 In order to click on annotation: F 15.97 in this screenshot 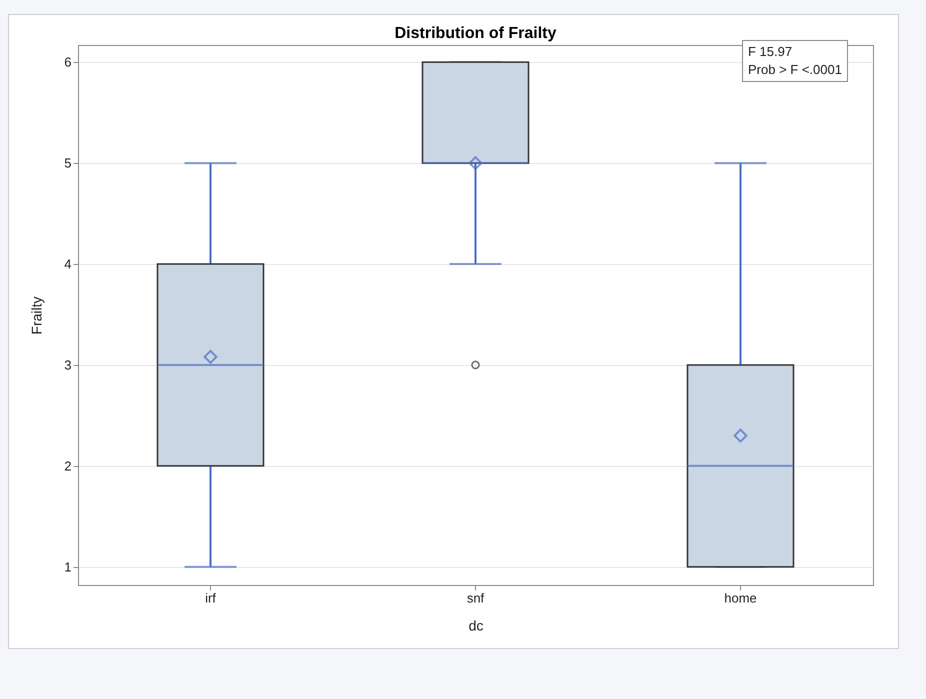, I will do `click(771, 52)`.